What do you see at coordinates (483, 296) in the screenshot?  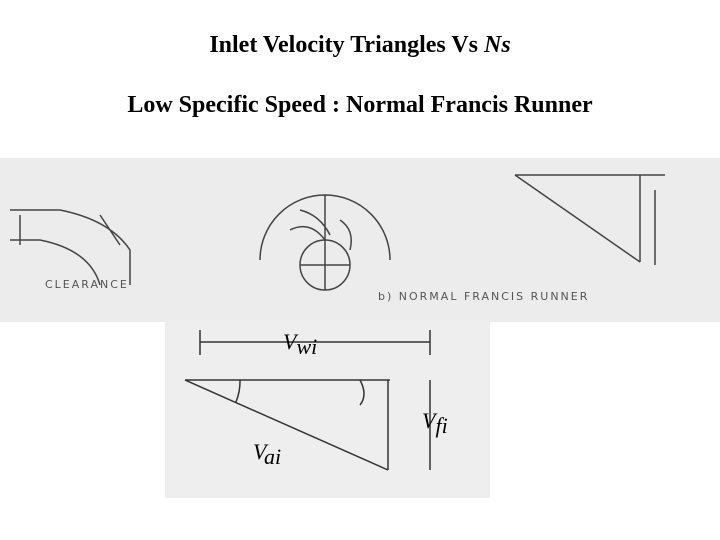 I see `scan-label: b) NORMAL FRANCIS RUNNER` at bounding box center [483, 296].